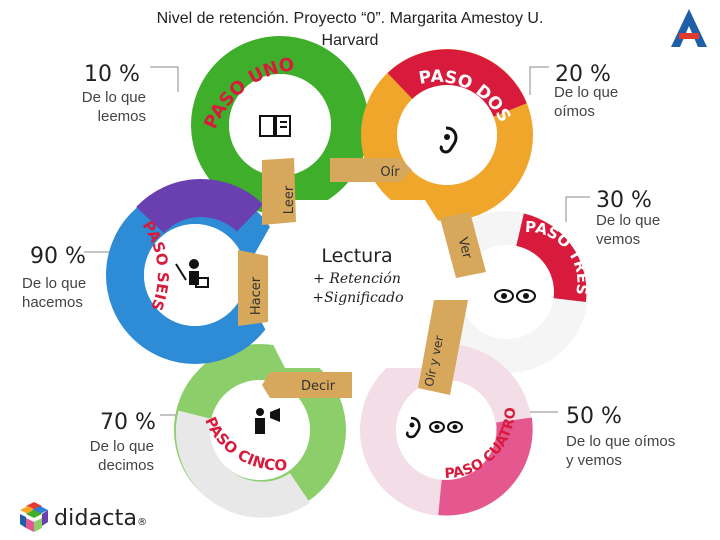  Describe the element at coordinates (434, 427) in the screenshot. I see `ear-eyes-icon` at that location.